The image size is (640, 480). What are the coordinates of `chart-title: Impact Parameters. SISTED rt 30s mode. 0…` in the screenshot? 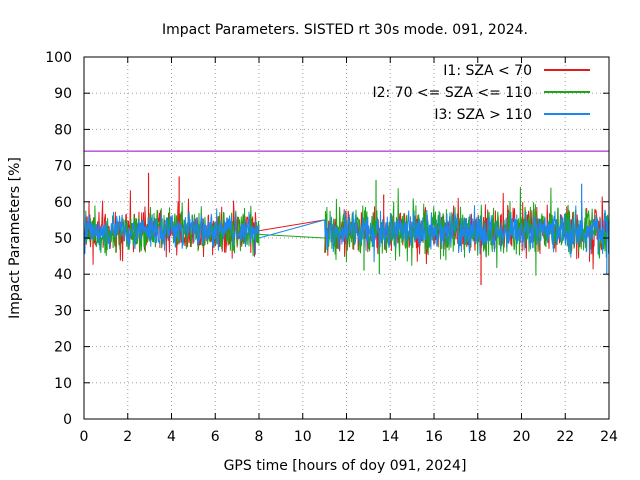 It's located at (345, 30).